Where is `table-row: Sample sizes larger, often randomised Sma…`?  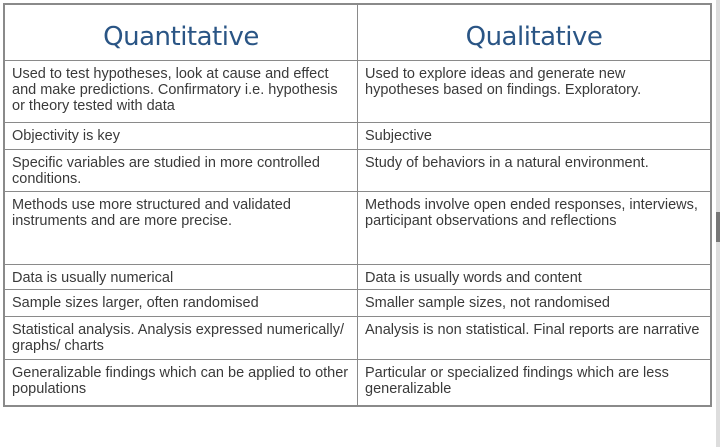 table-row: Sample sizes larger, often randomised Sma… is located at coordinates (357, 303).